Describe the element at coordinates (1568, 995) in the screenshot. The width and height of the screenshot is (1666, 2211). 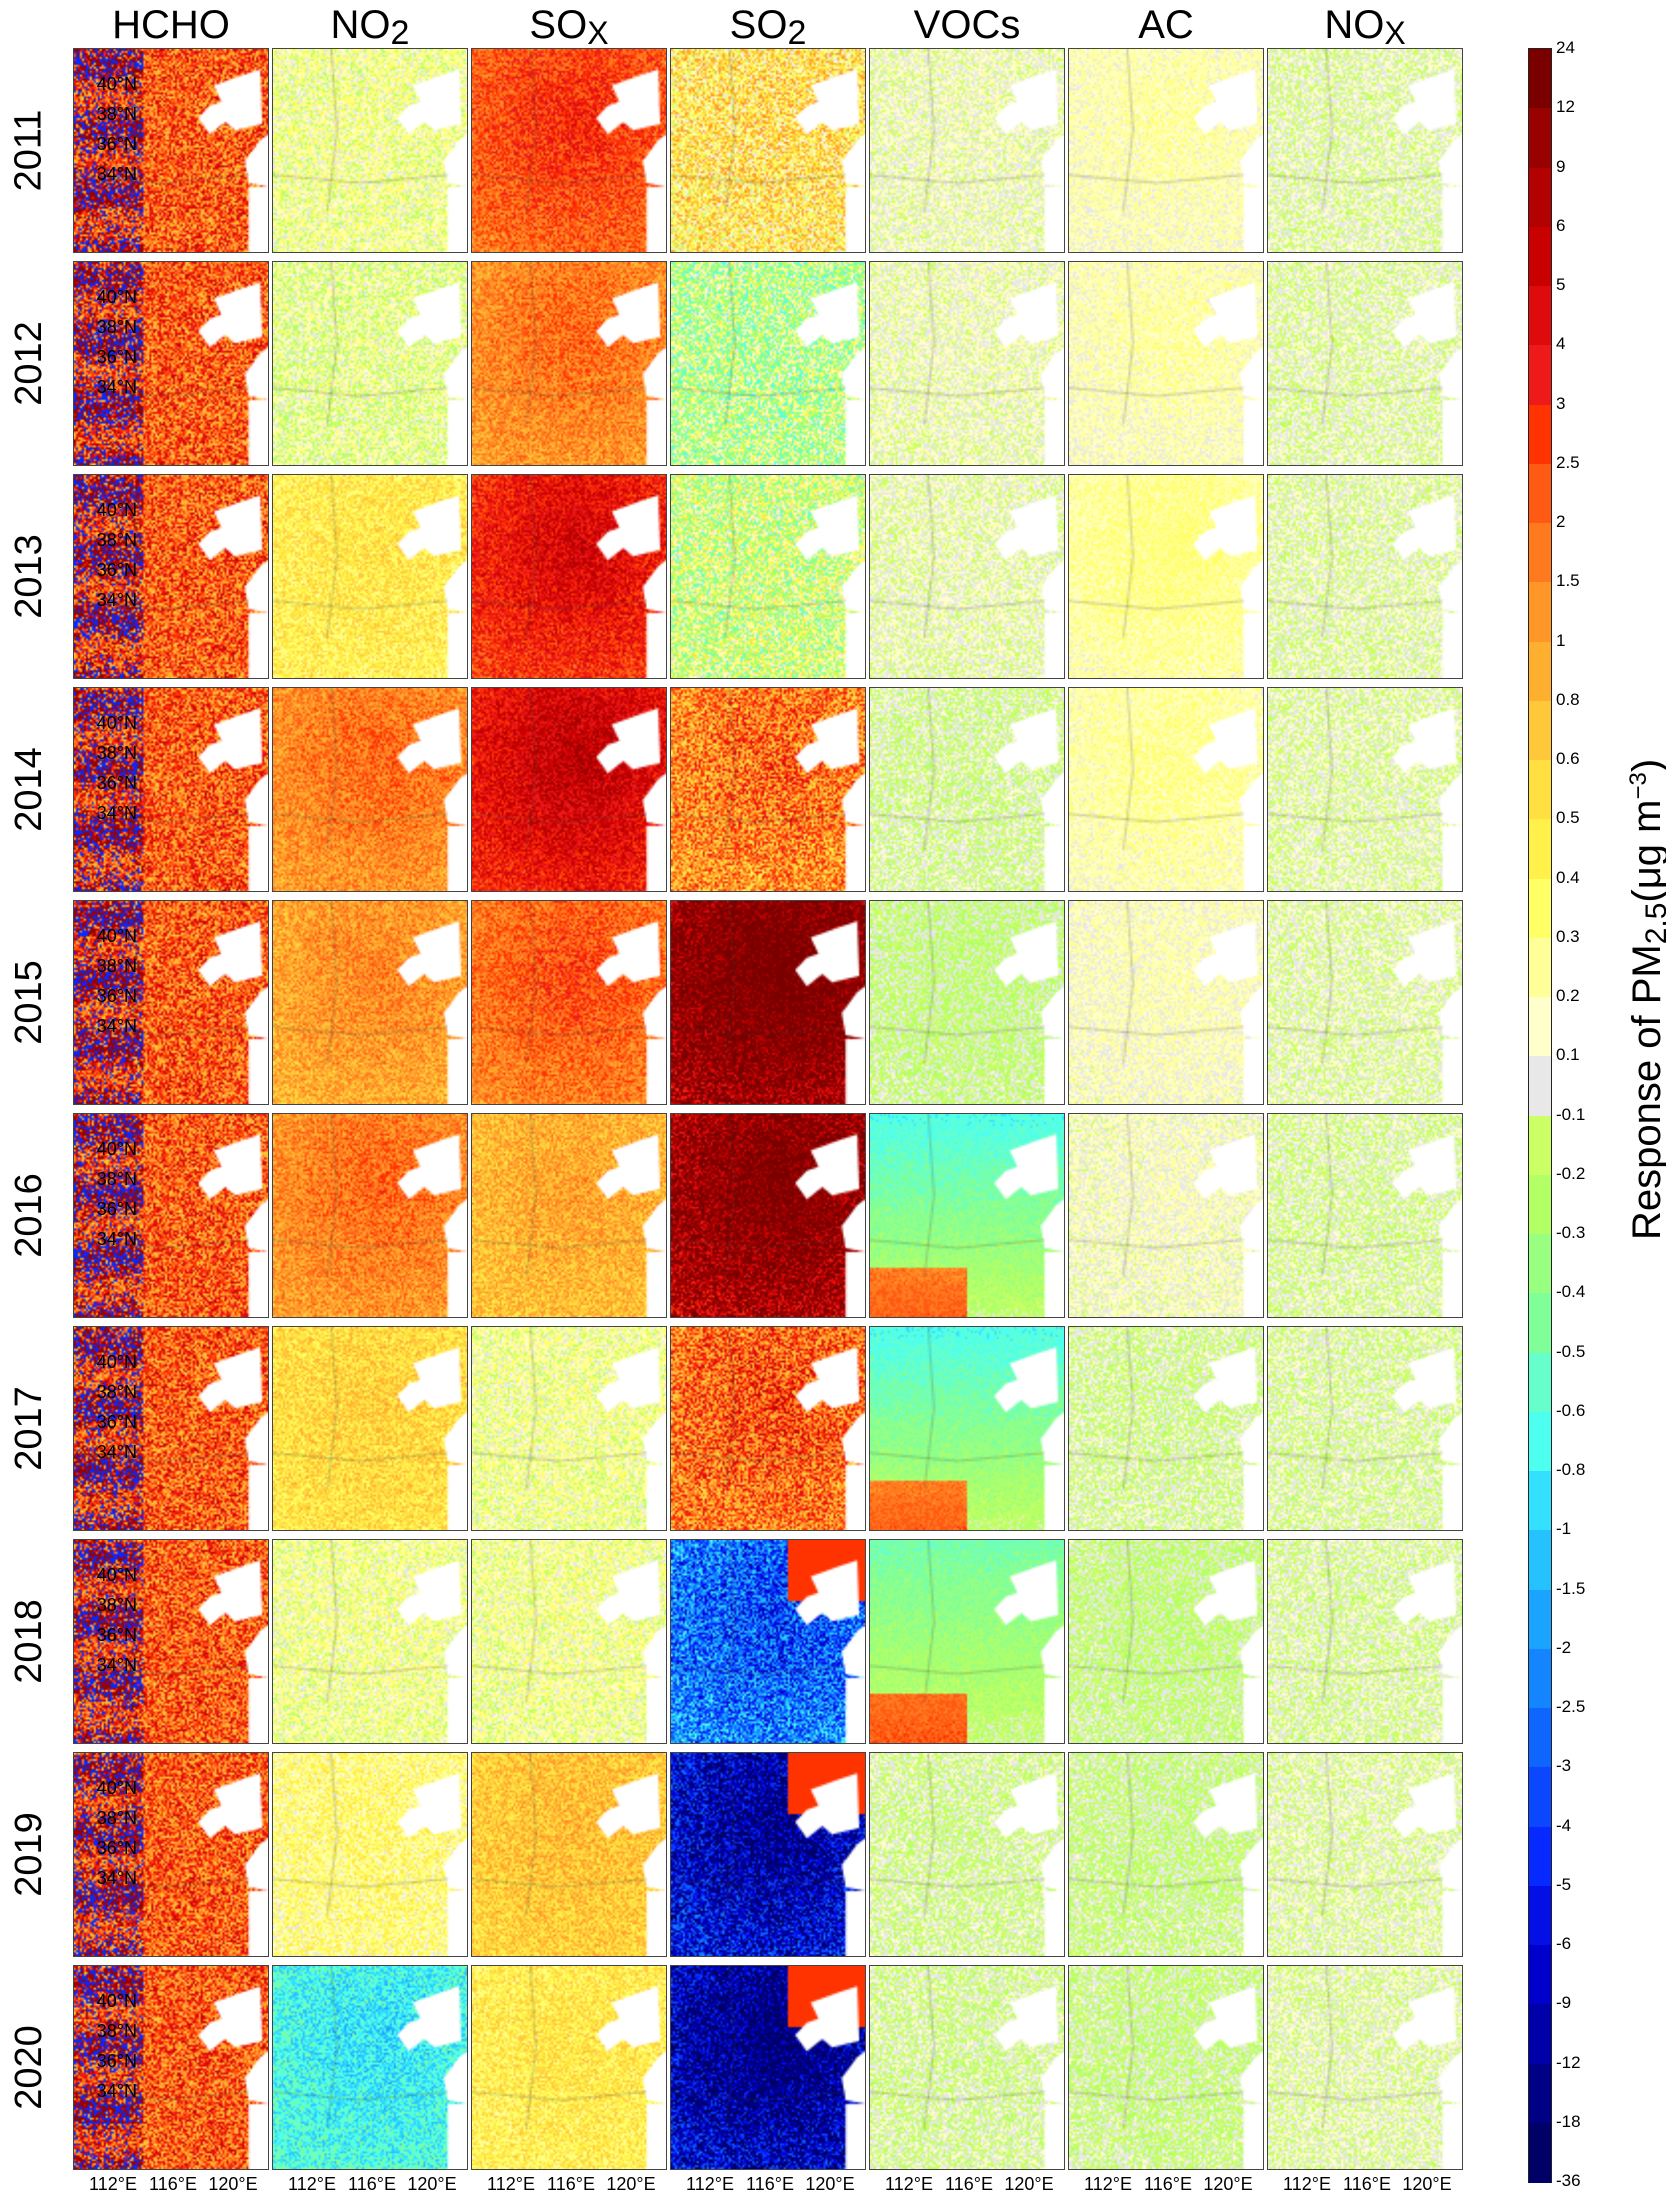
I see `colorbar-tick-label: 0.2` at that location.